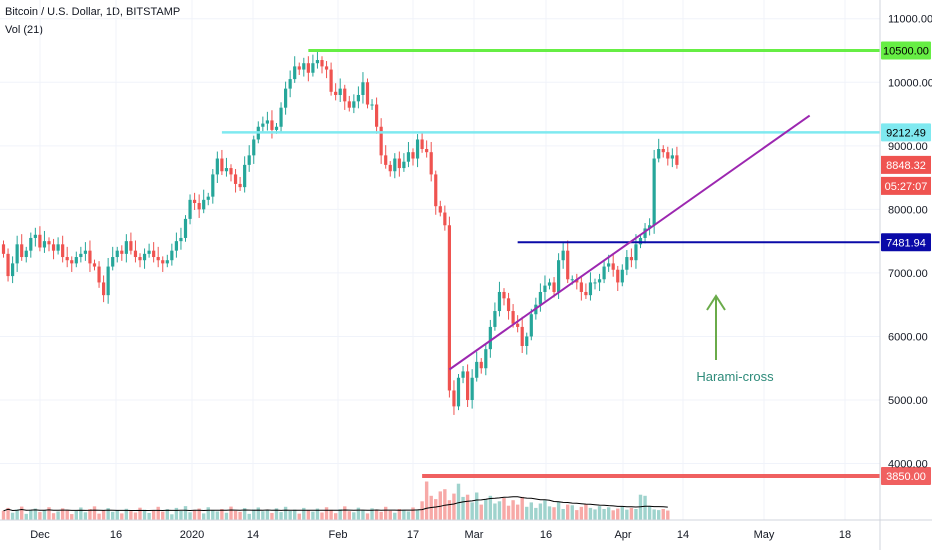 Image resolution: width=932 pixels, height=550 pixels. I want to click on level-tag-red, so click(906, 476).